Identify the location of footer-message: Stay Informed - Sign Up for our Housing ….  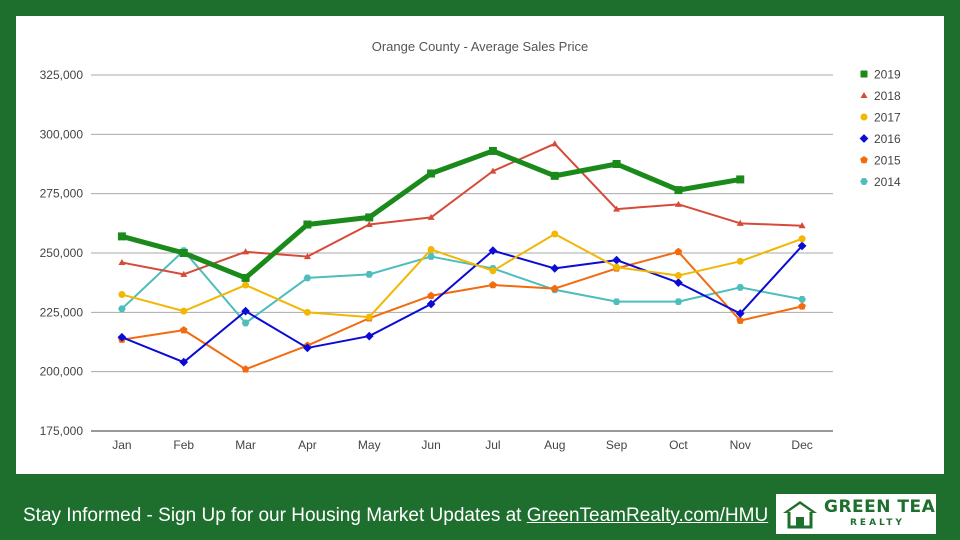
(395, 516).